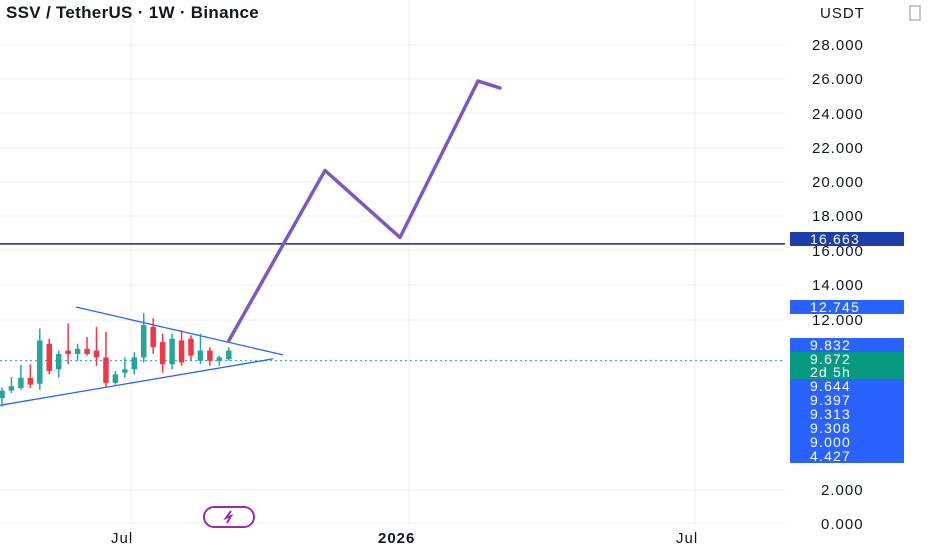 Image resolution: width=932 pixels, height=550 pixels. I want to click on price-tag: 9.000, so click(847, 442).